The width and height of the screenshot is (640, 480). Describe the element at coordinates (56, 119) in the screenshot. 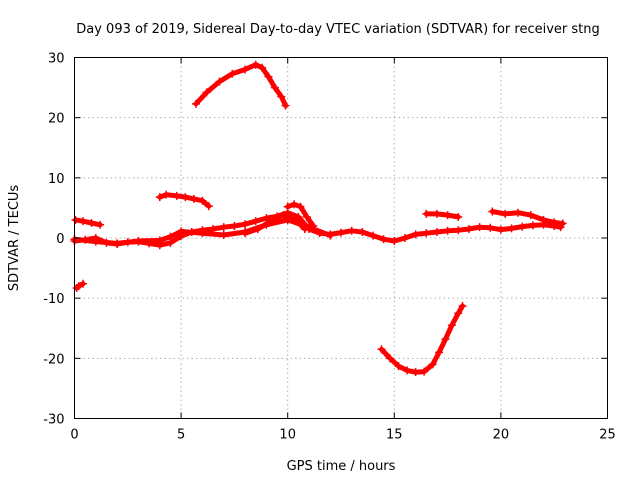

I see `y-tick-label: 20` at that location.